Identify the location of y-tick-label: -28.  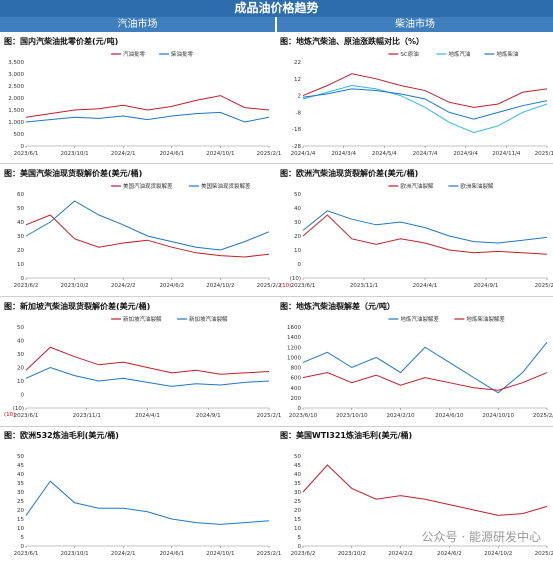
(296, 147).